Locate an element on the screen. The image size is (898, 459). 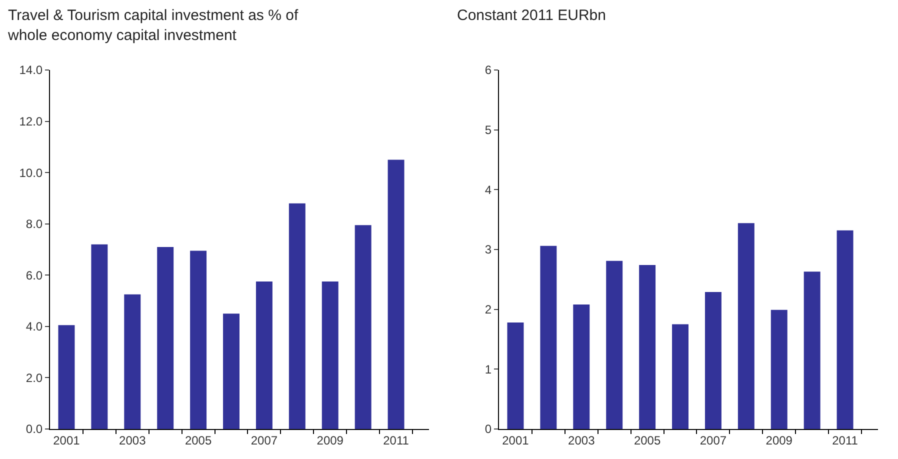
y-tick-label: 2.0 is located at coordinates (34, 377).